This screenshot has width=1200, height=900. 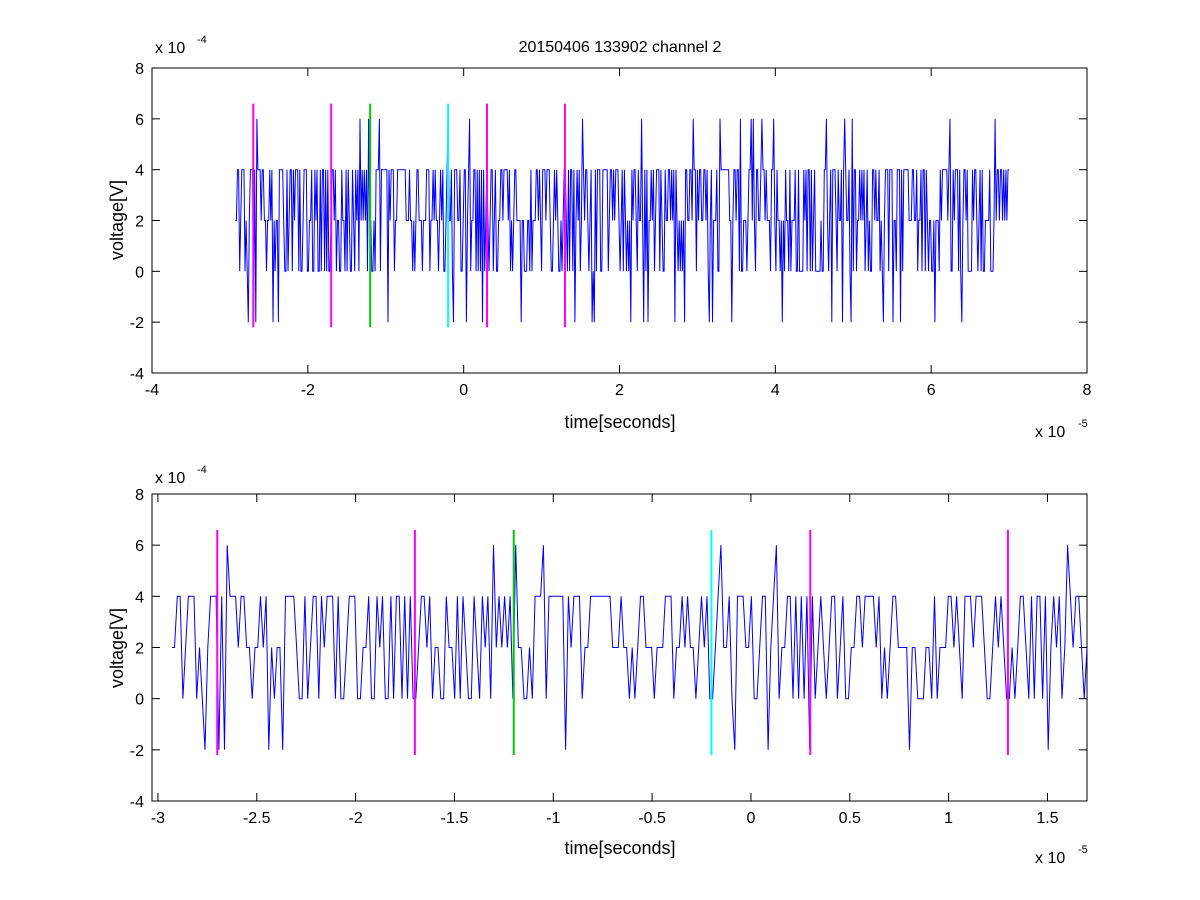 I want to click on x-tick-label: -3, so click(x=158, y=818).